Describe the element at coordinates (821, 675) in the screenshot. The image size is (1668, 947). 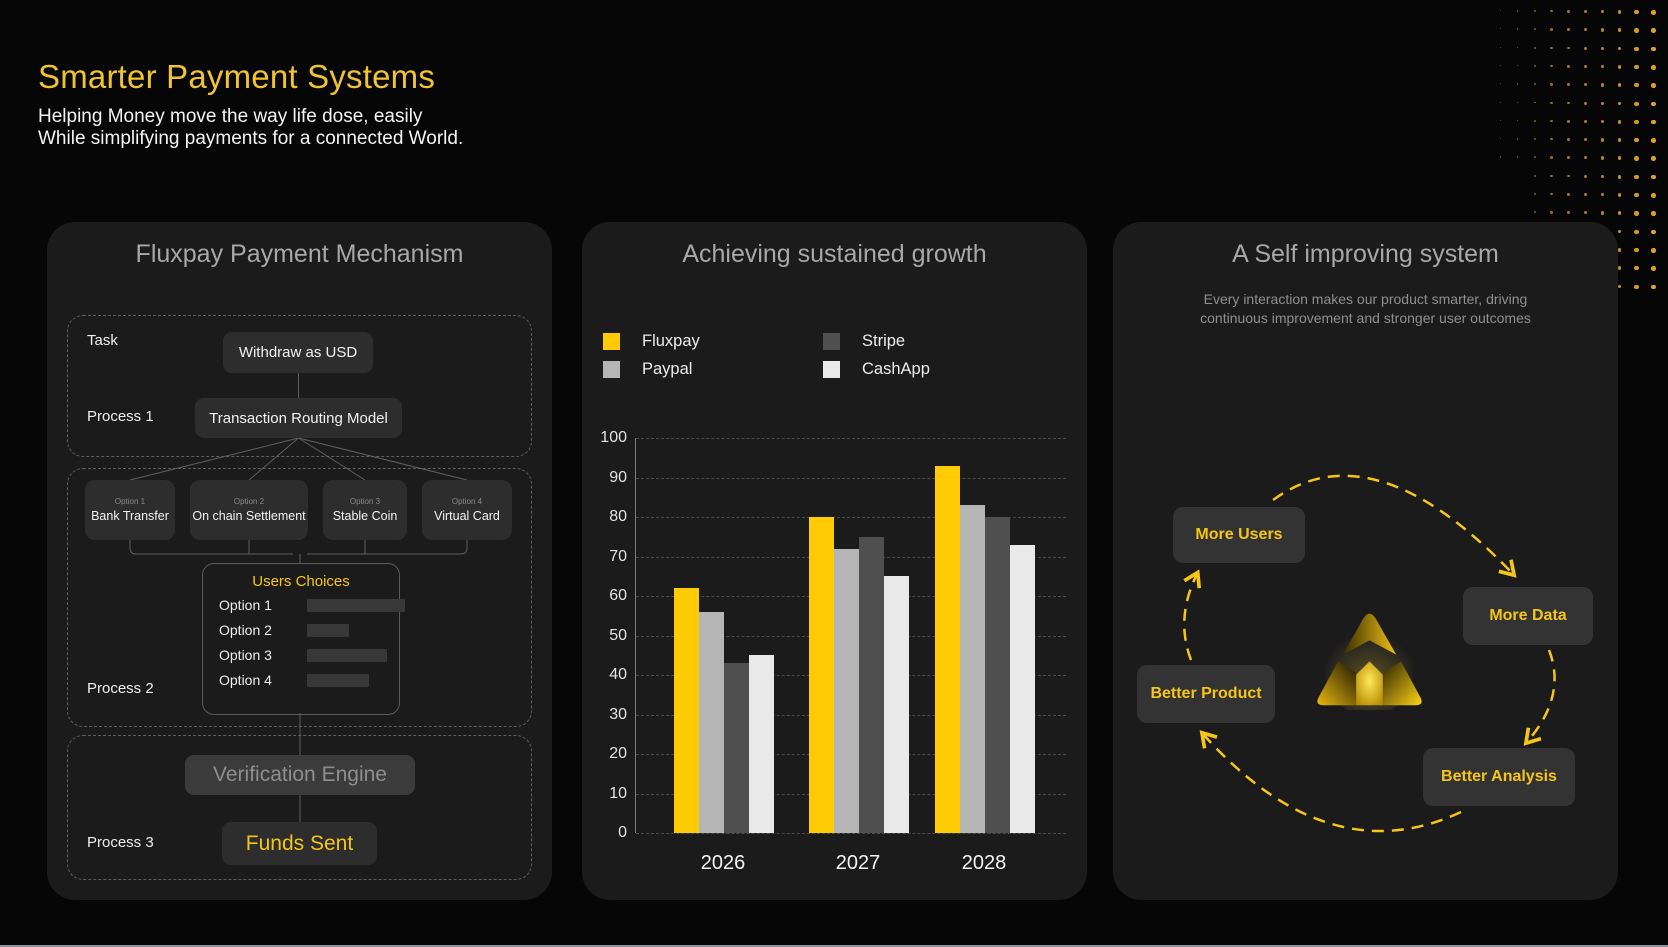
I see `bar-fluxpay-2027` at that location.